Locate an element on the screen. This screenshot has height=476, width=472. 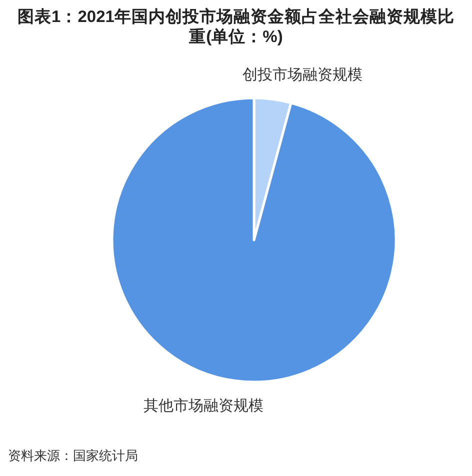
chart-title: 图表1：2021年国内创投市场融资金额占全社会融资规模比重(单位：%) is located at coordinates (236, 27).